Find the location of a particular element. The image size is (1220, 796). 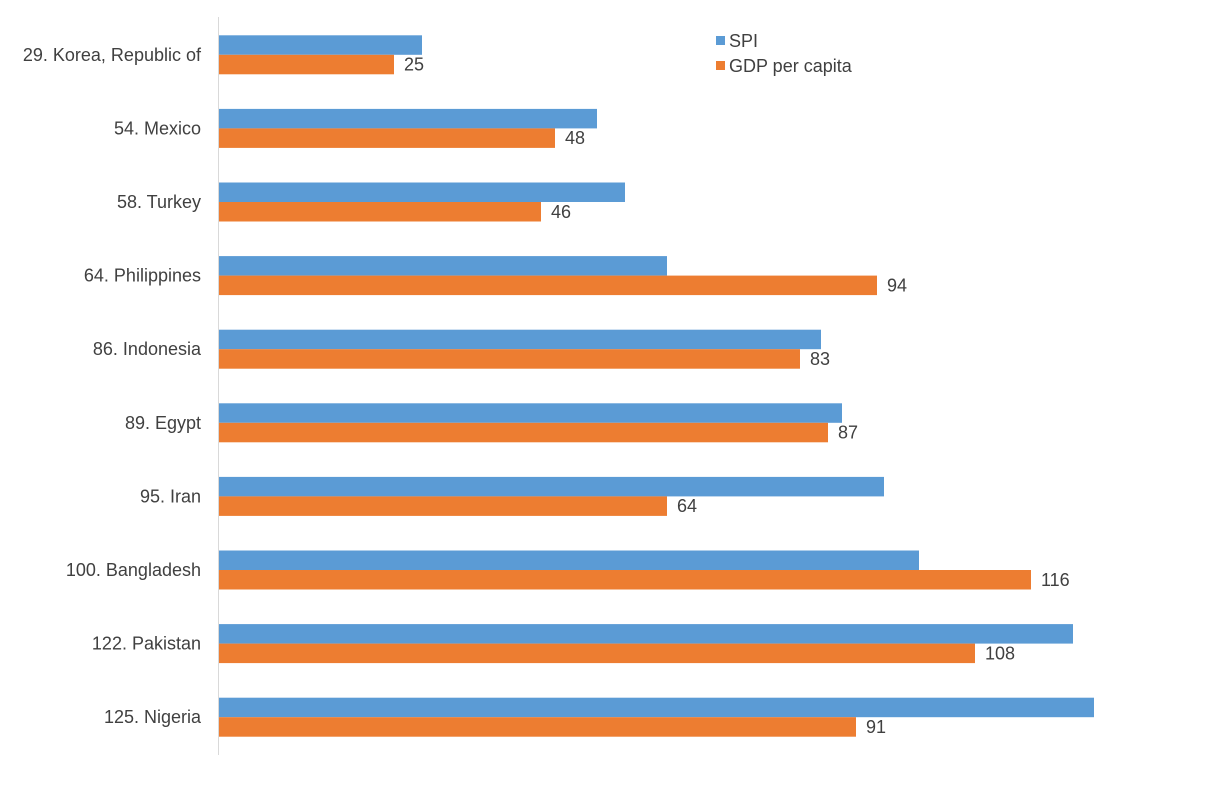

data-label: 94 is located at coordinates (897, 285).